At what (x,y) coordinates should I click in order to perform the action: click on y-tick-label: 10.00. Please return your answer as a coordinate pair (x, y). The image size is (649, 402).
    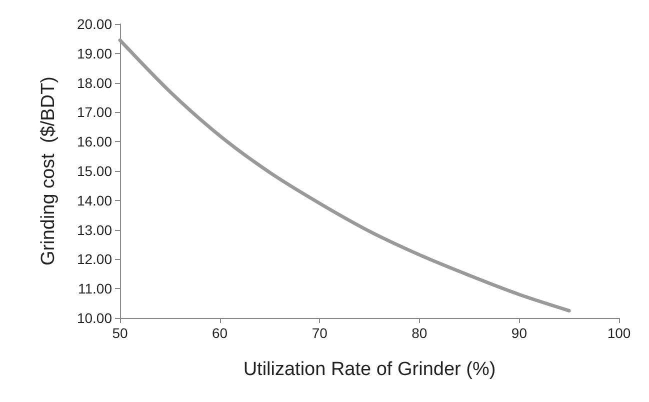
    Looking at the image, I should click on (94, 318).